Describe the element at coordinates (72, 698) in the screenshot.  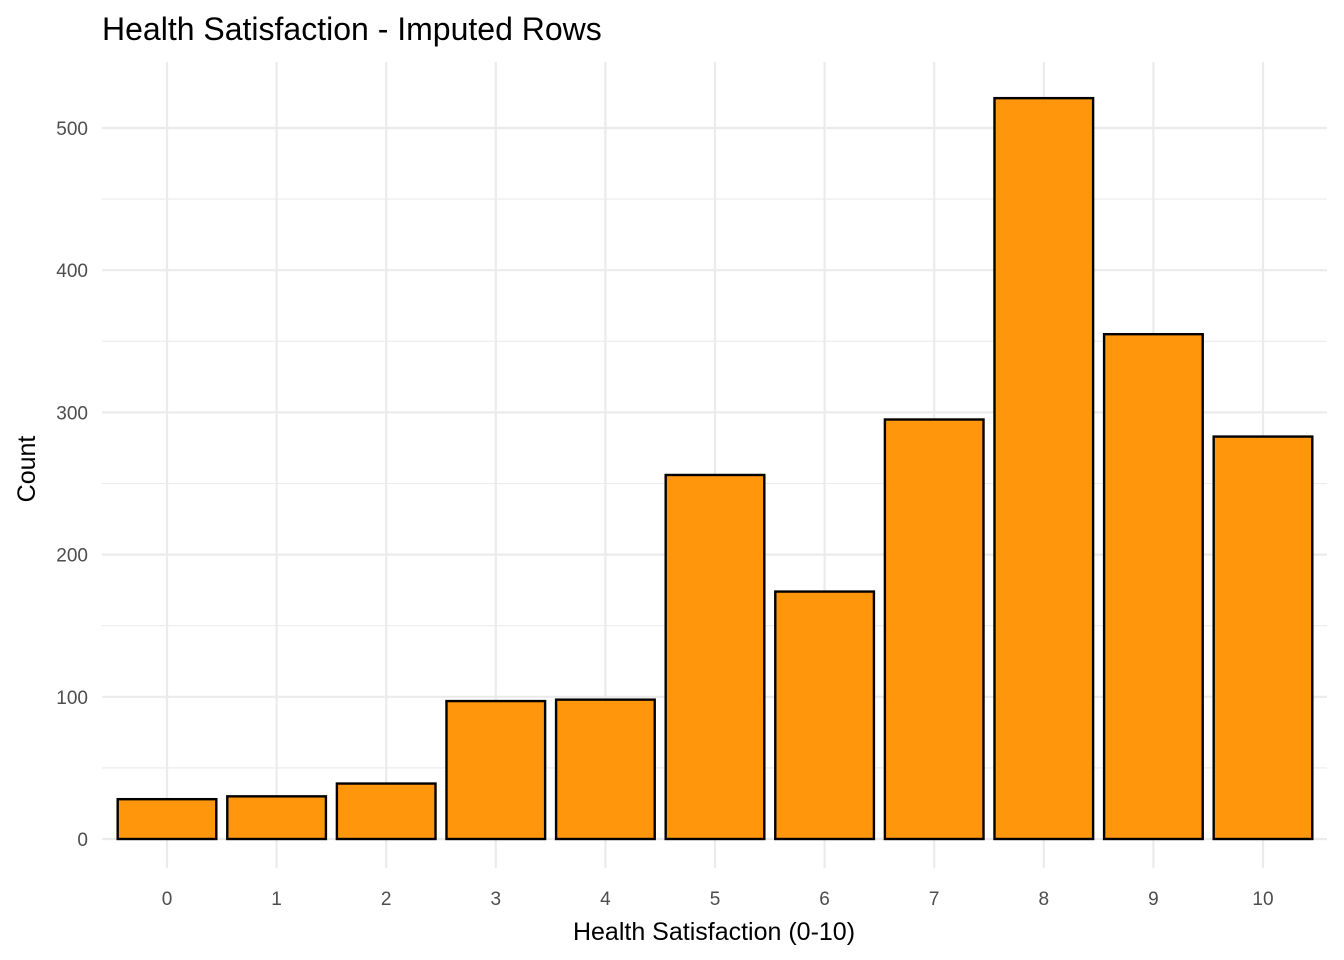
I see `y-tick-label: 100` at that location.